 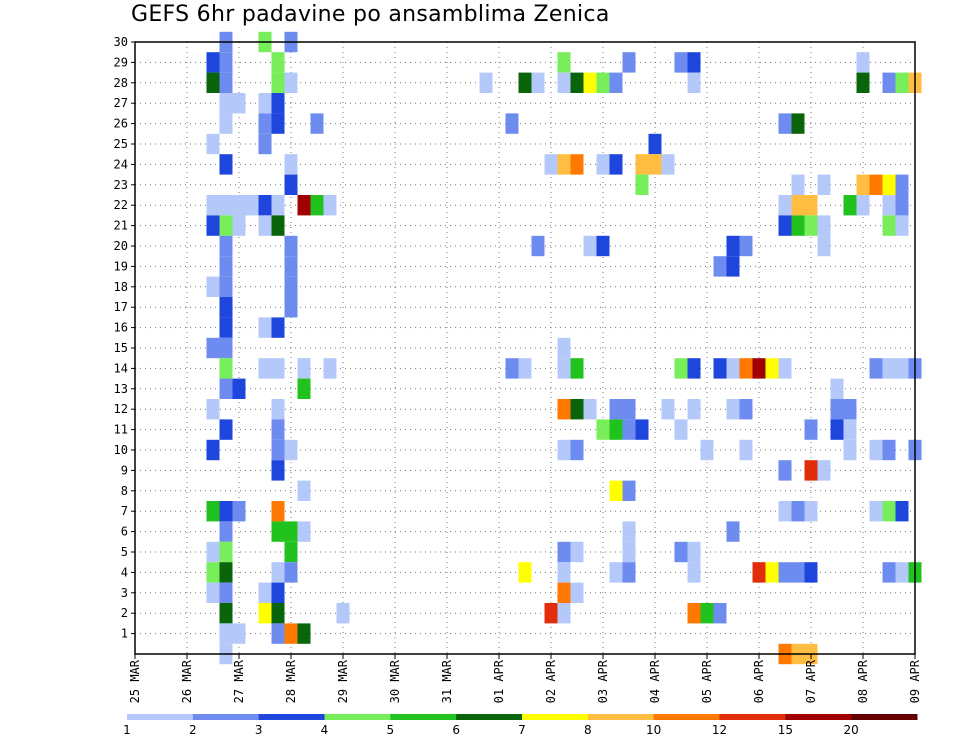 I want to click on y-tick-label: 7, so click(x=124, y=511).